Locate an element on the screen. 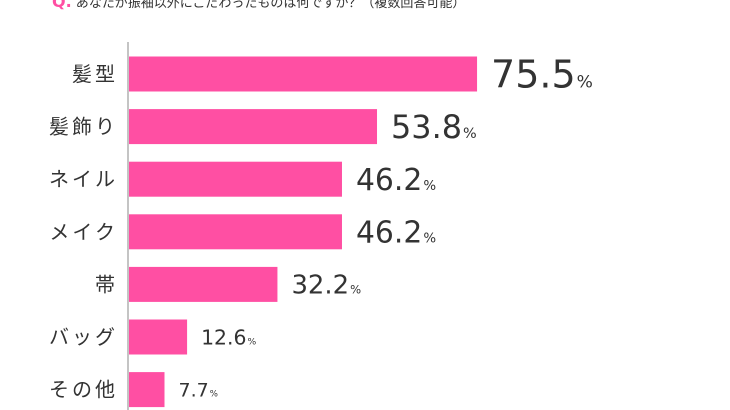  category-label: その他 is located at coordinates (83, 390).